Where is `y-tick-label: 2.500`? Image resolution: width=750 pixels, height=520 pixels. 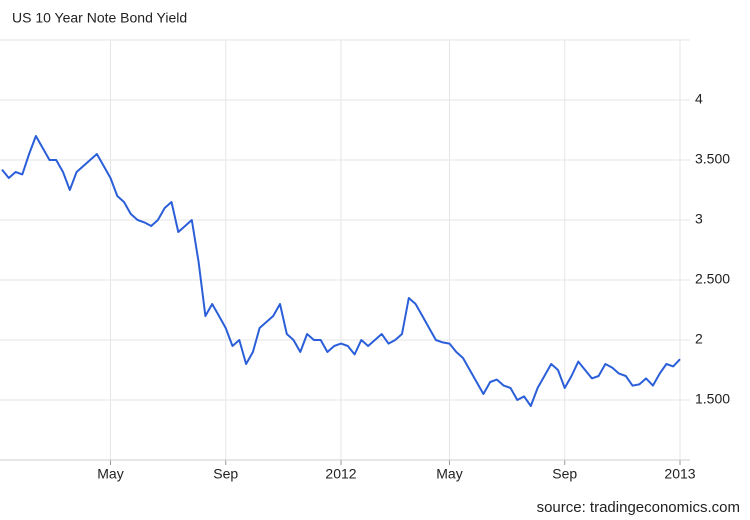
y-tick-label: 2.500 is located at coordinates (712, 279).